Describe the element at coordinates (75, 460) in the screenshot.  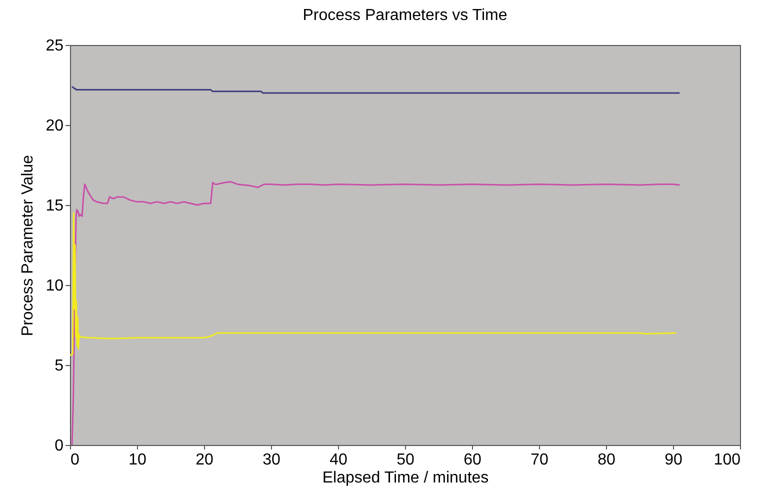
I see `x-tick-label: 0` at that location.